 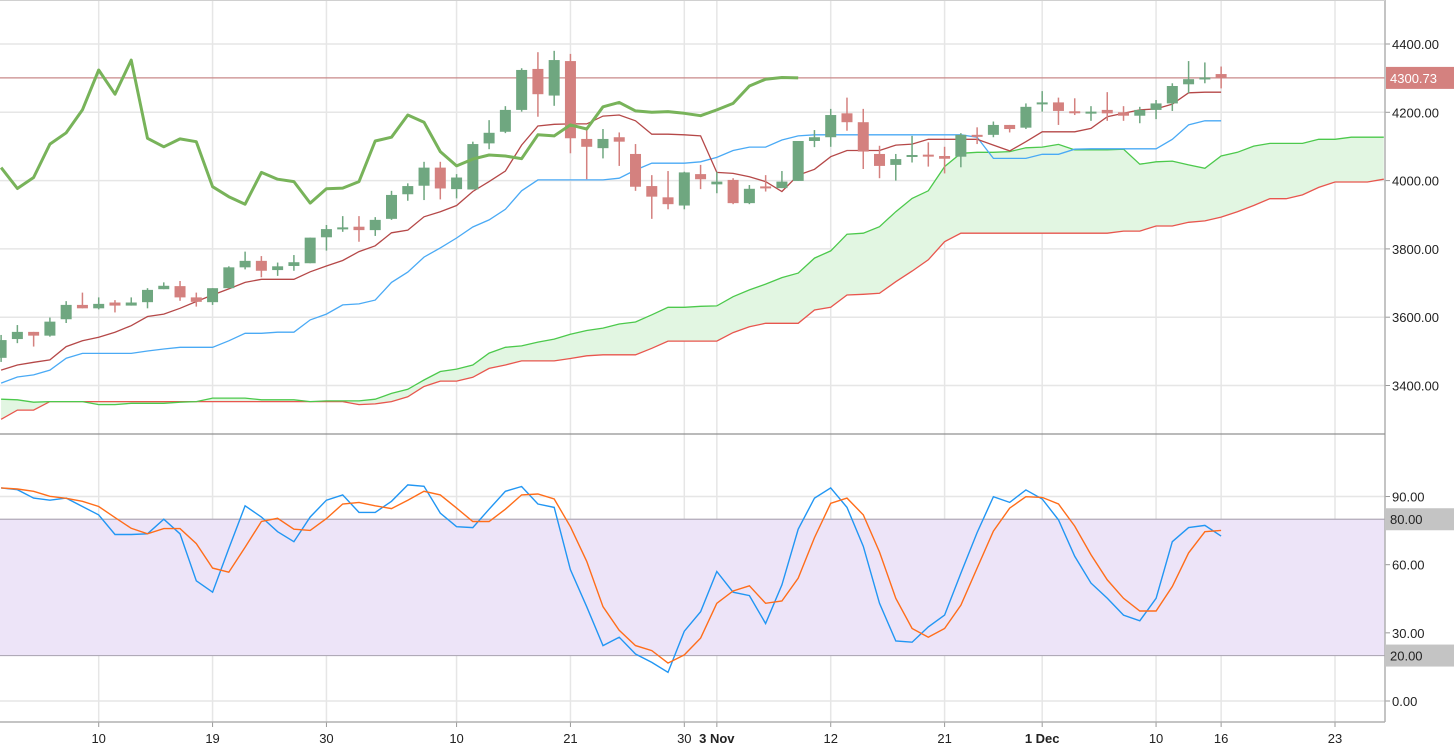 What do you see at coordinates (1415, 181) in the screenshot?
I see `price-tick-label: 4000.00` at bounding box center [1415, 181].